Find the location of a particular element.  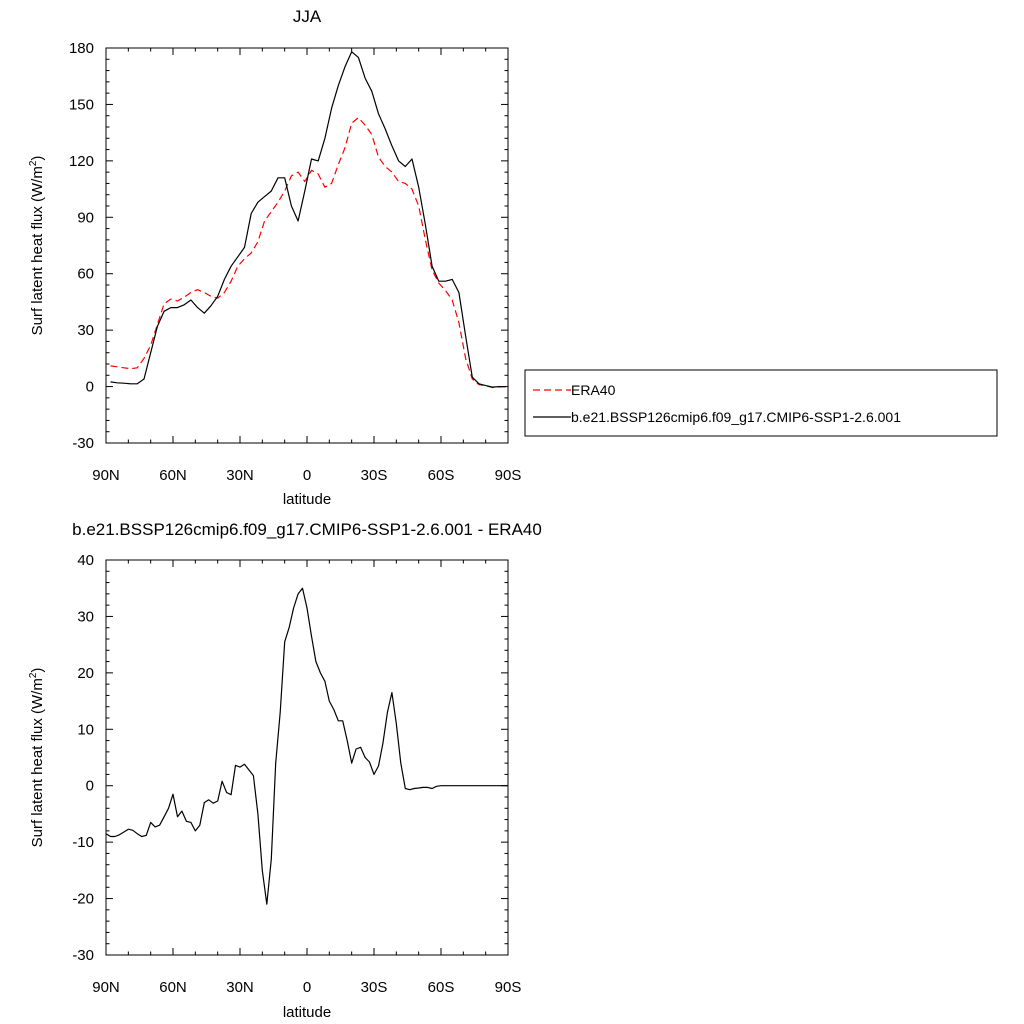

chart-title: JJA is located at coordinates (307, 16).